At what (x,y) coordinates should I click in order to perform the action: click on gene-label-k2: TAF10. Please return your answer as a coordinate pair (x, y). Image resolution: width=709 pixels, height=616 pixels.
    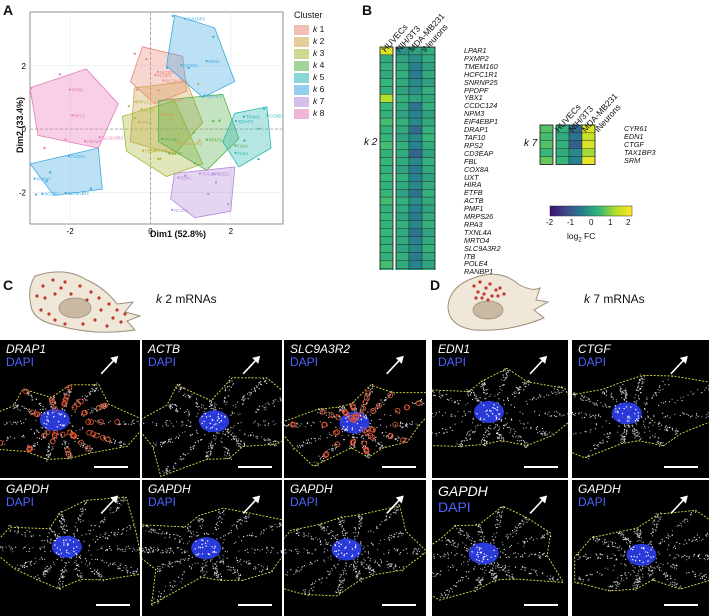
    Looking at the image, I should click on (475, 137).